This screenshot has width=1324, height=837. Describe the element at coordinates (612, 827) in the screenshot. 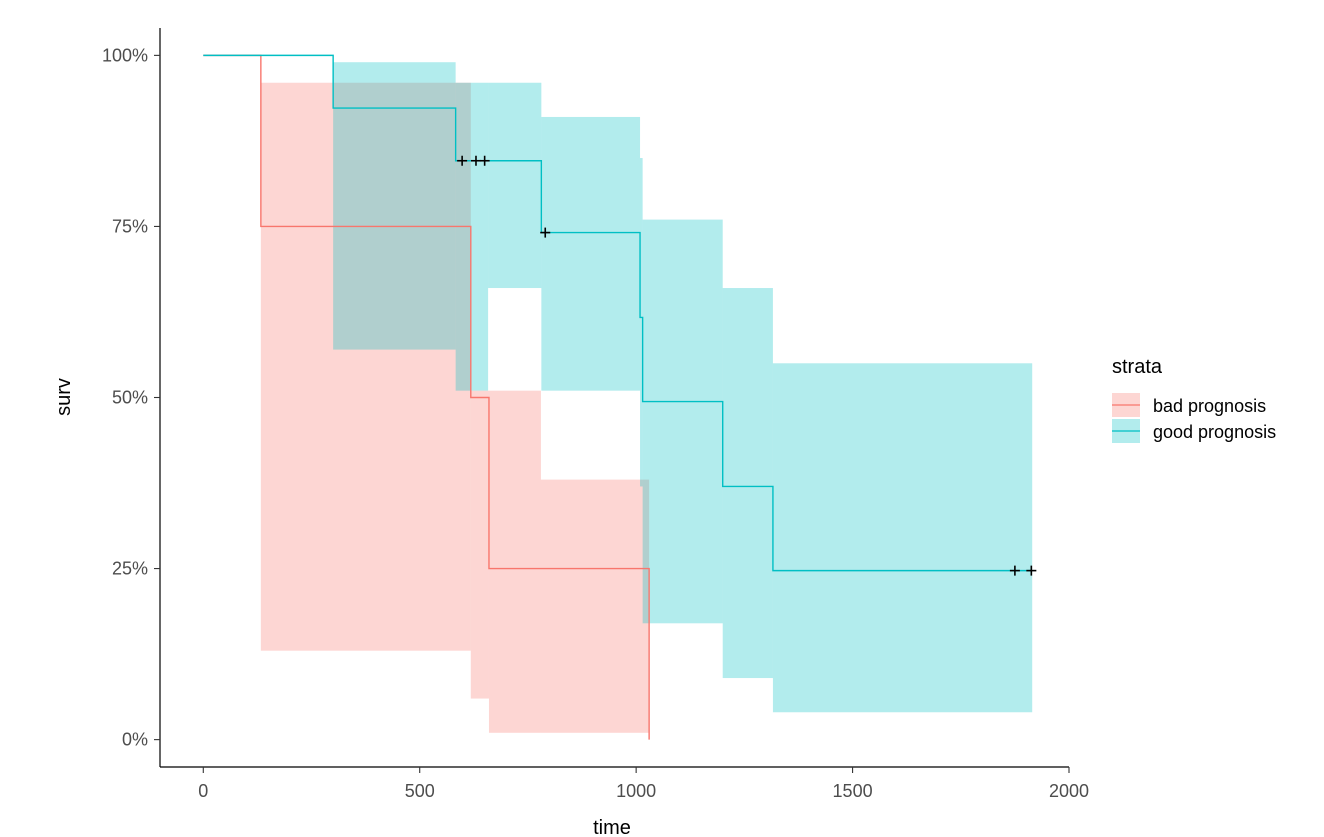

I see `x-axis-title: time` at that location.